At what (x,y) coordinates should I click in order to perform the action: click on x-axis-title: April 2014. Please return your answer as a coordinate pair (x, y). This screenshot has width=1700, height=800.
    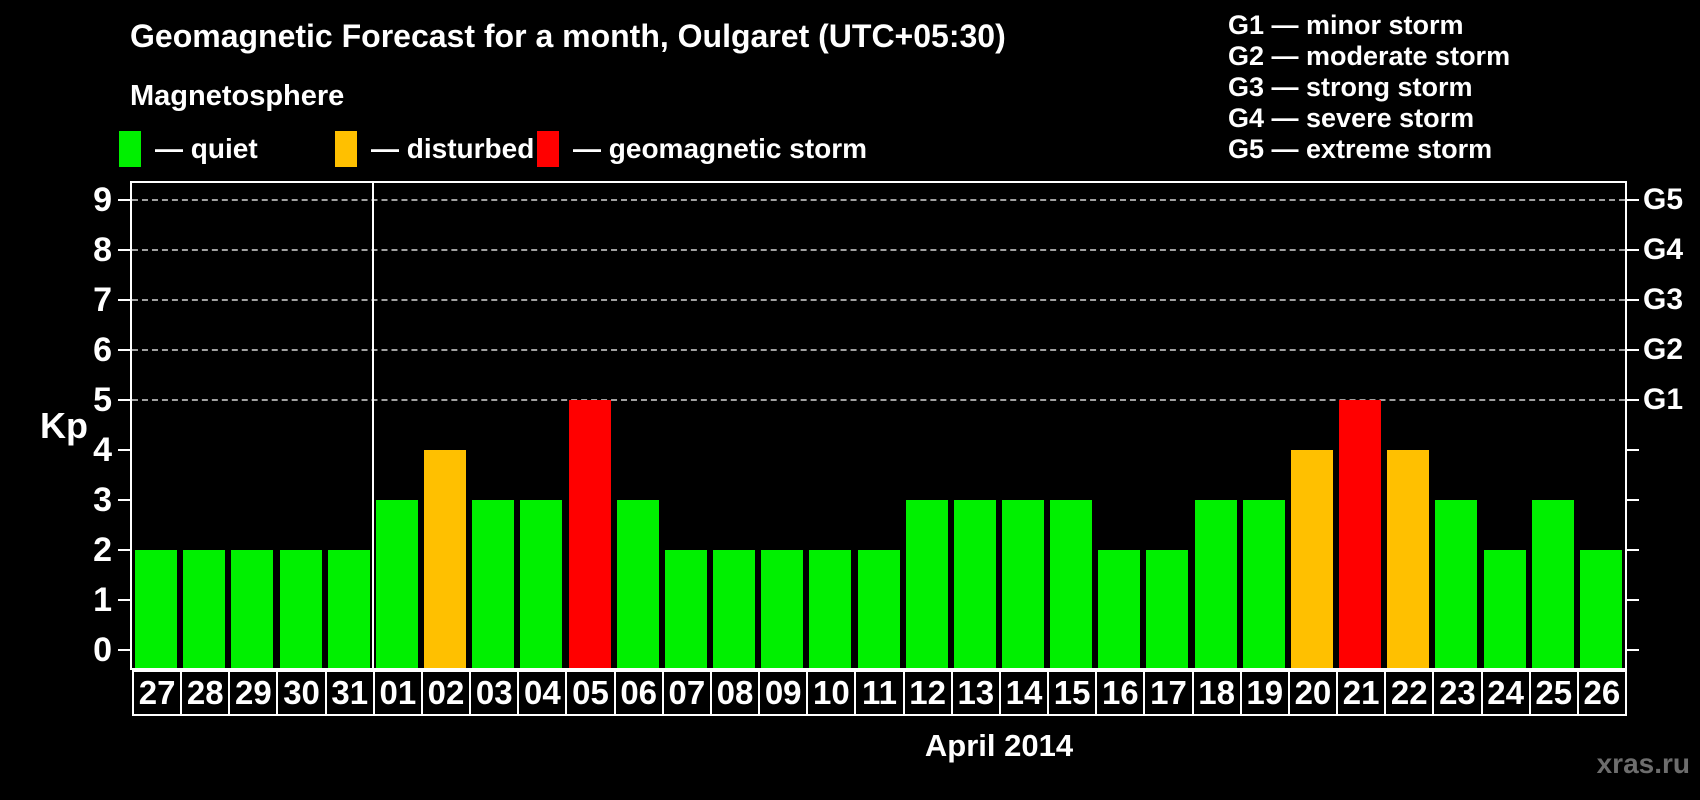
    Looking at the image, I should click on (999, 745).